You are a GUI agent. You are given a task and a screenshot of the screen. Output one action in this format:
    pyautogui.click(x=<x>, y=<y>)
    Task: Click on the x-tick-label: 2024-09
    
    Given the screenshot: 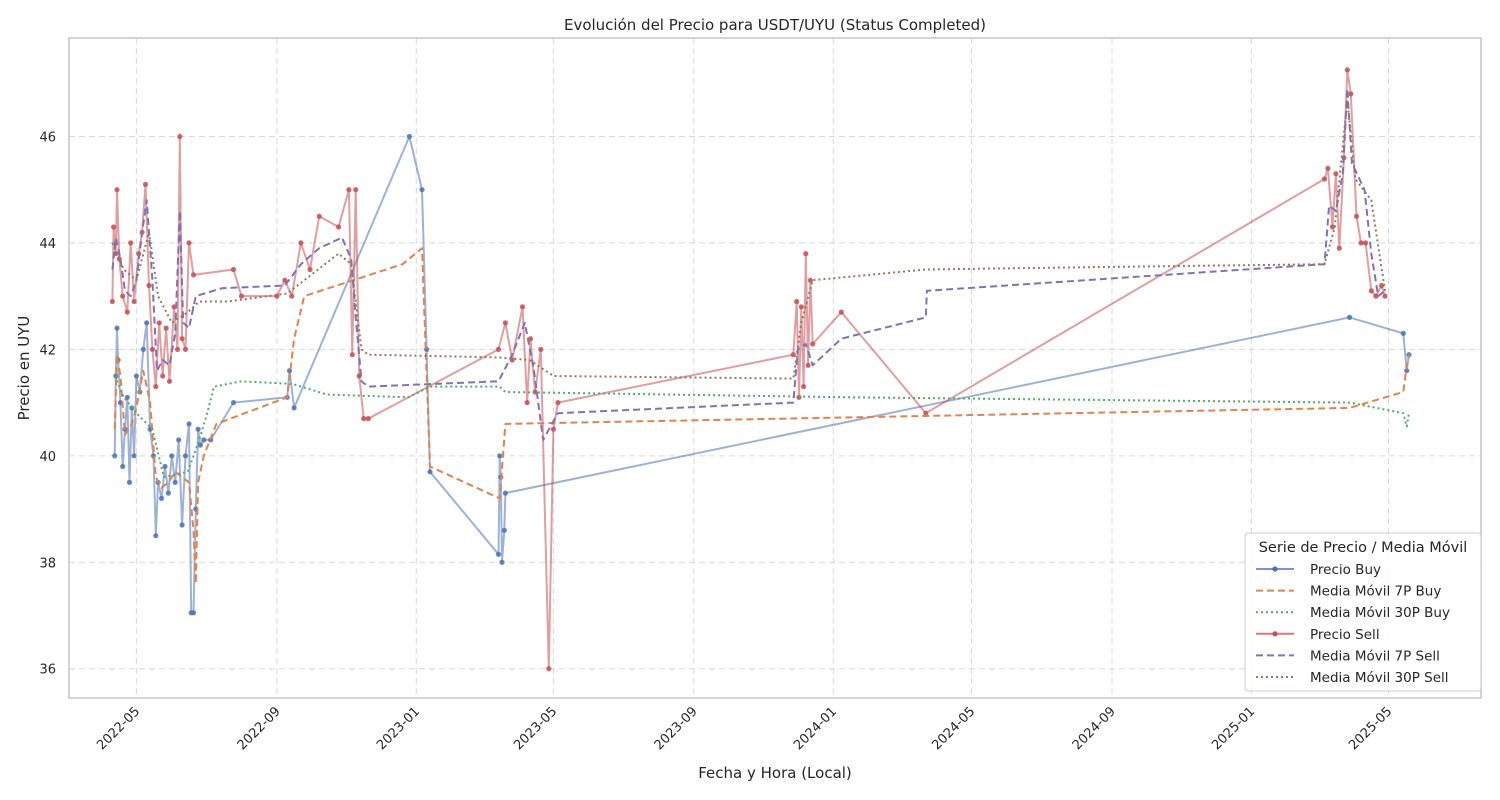 What is the action you would take?
    pyautogui.click(x=1094, y=728)
    